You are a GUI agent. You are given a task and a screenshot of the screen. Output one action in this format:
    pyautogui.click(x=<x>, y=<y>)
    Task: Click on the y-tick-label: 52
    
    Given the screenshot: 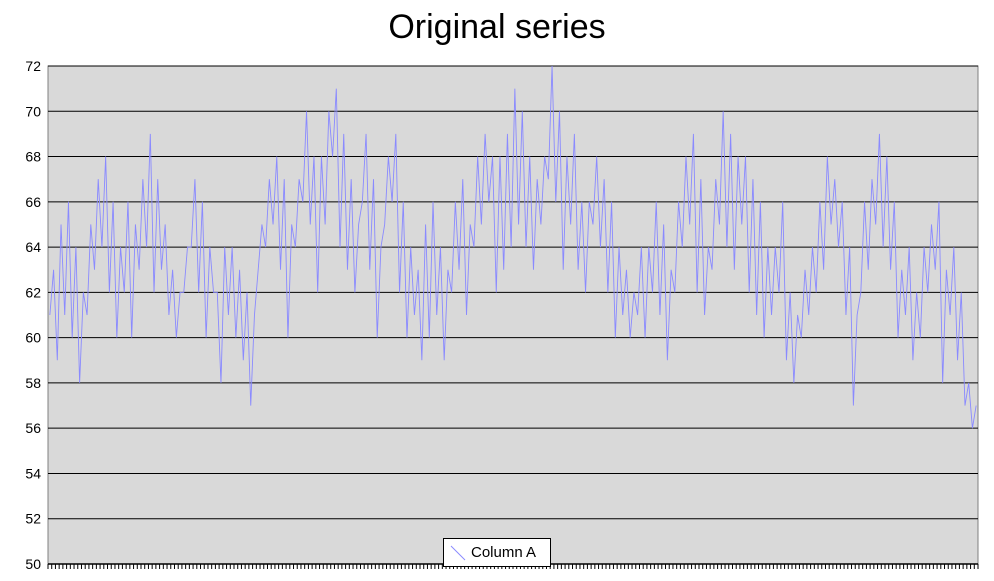 What is the action you would take?
    pyautogui.click(x=33, y=519)
    